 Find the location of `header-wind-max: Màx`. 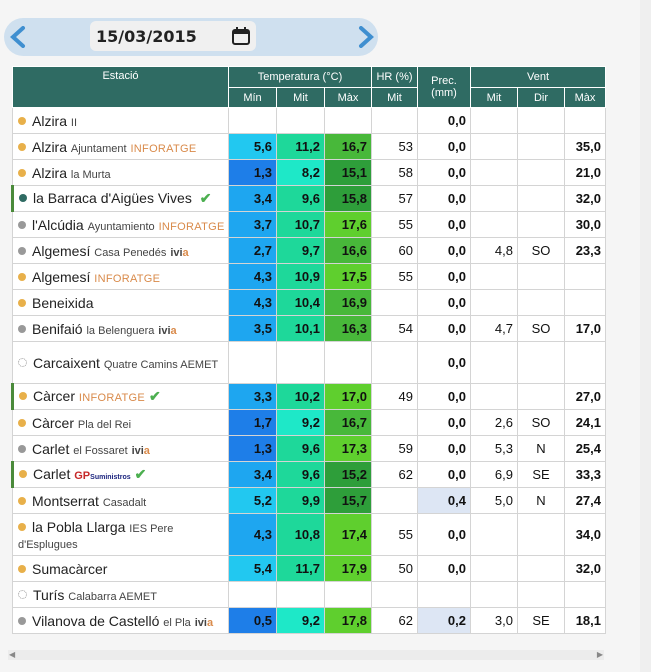

header-wind-max: Màx is located at coordinates (585, 97).